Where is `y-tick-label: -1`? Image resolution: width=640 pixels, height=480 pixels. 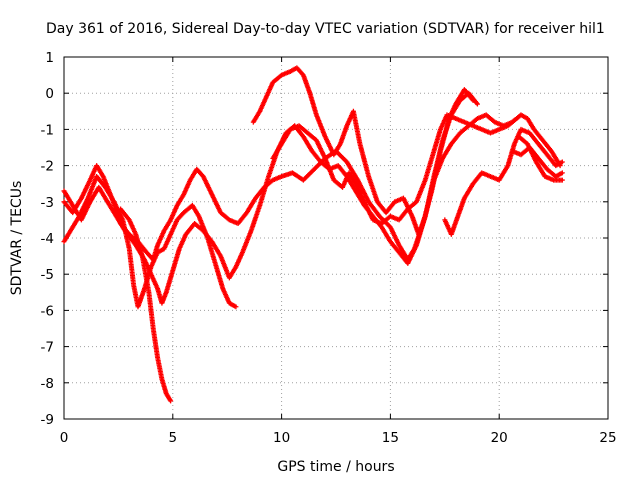
y-tick-label: -1 is located at coordinates (47, 130).